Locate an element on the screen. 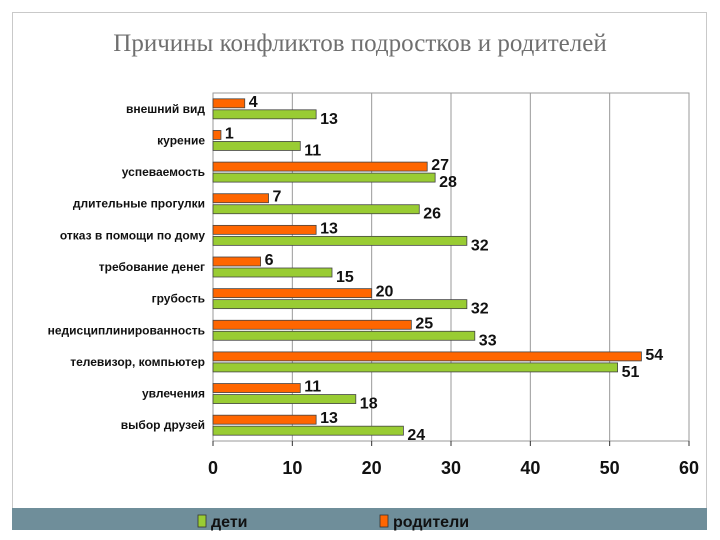 Image resolution: width=720 pixels, height=540 pixels. x-tick-label: 40 is located at coordinates (530, 468).